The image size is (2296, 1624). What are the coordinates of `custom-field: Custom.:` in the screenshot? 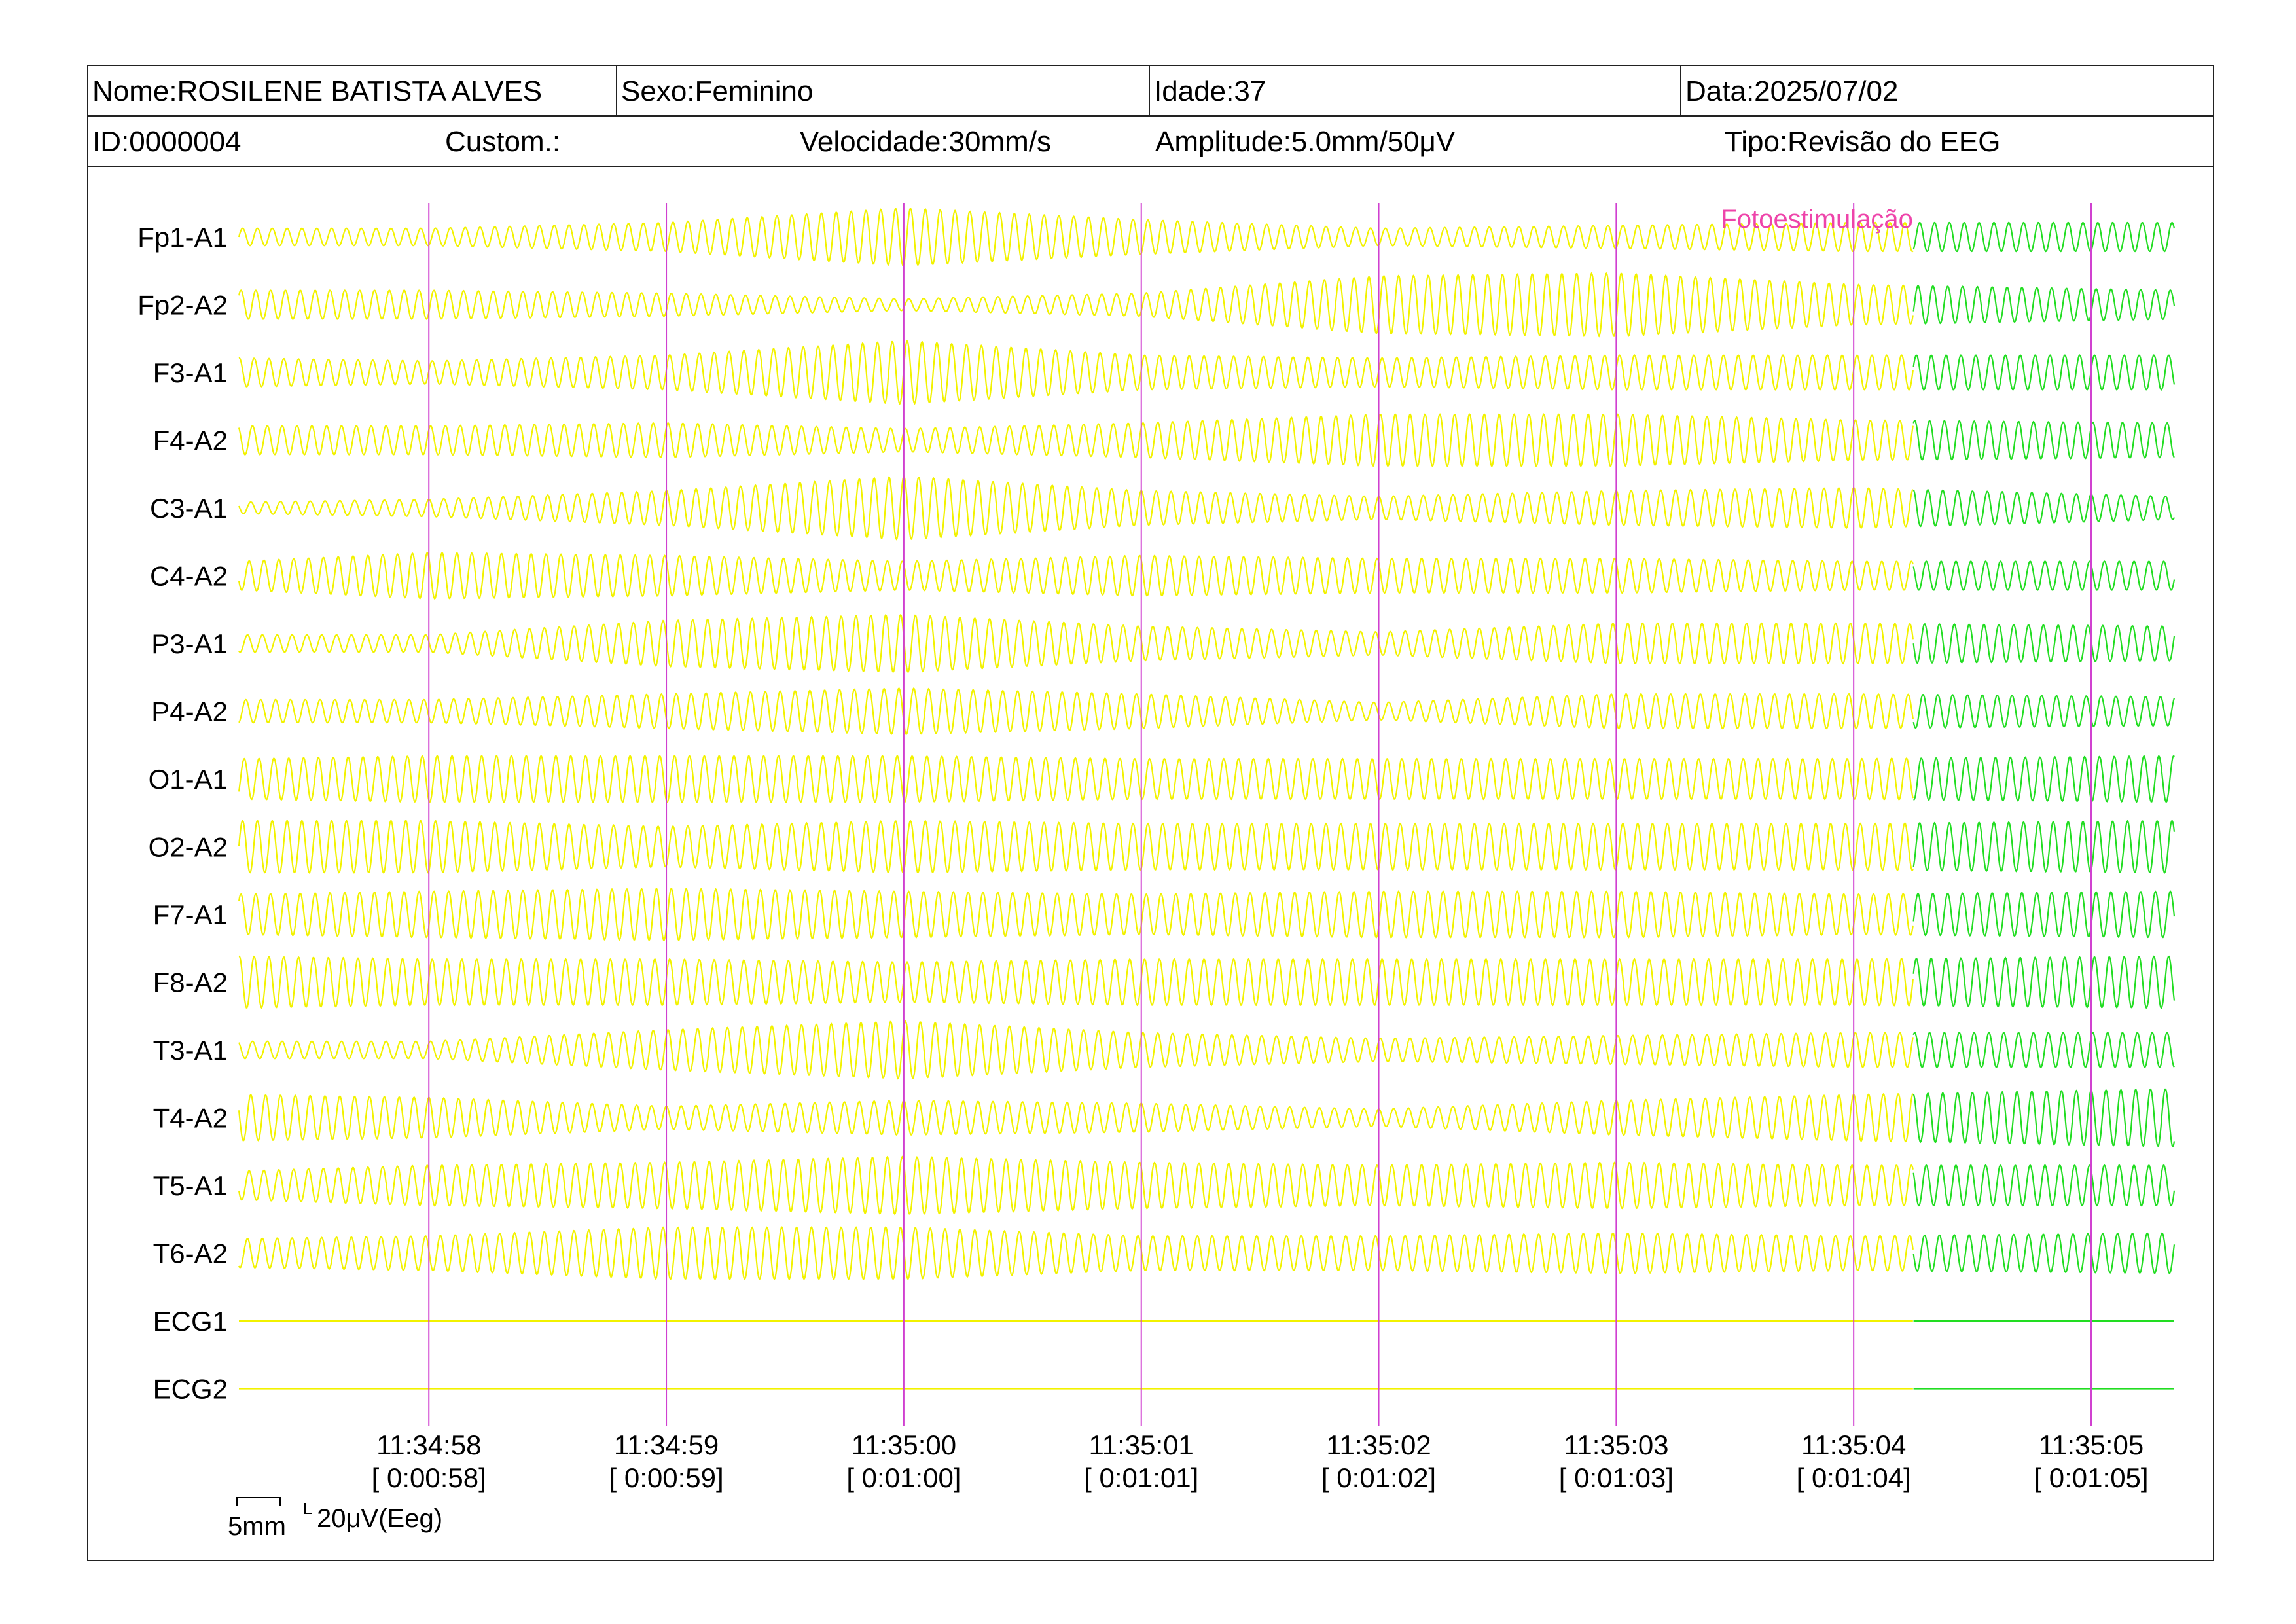 It's located at (503, 142).